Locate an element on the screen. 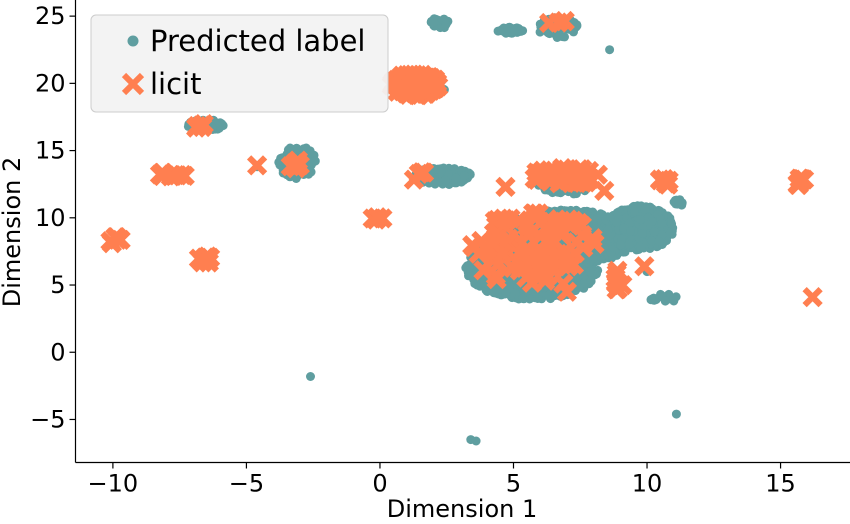  y-axis-label: Dimension 2 is located at coordinates (13, 232).